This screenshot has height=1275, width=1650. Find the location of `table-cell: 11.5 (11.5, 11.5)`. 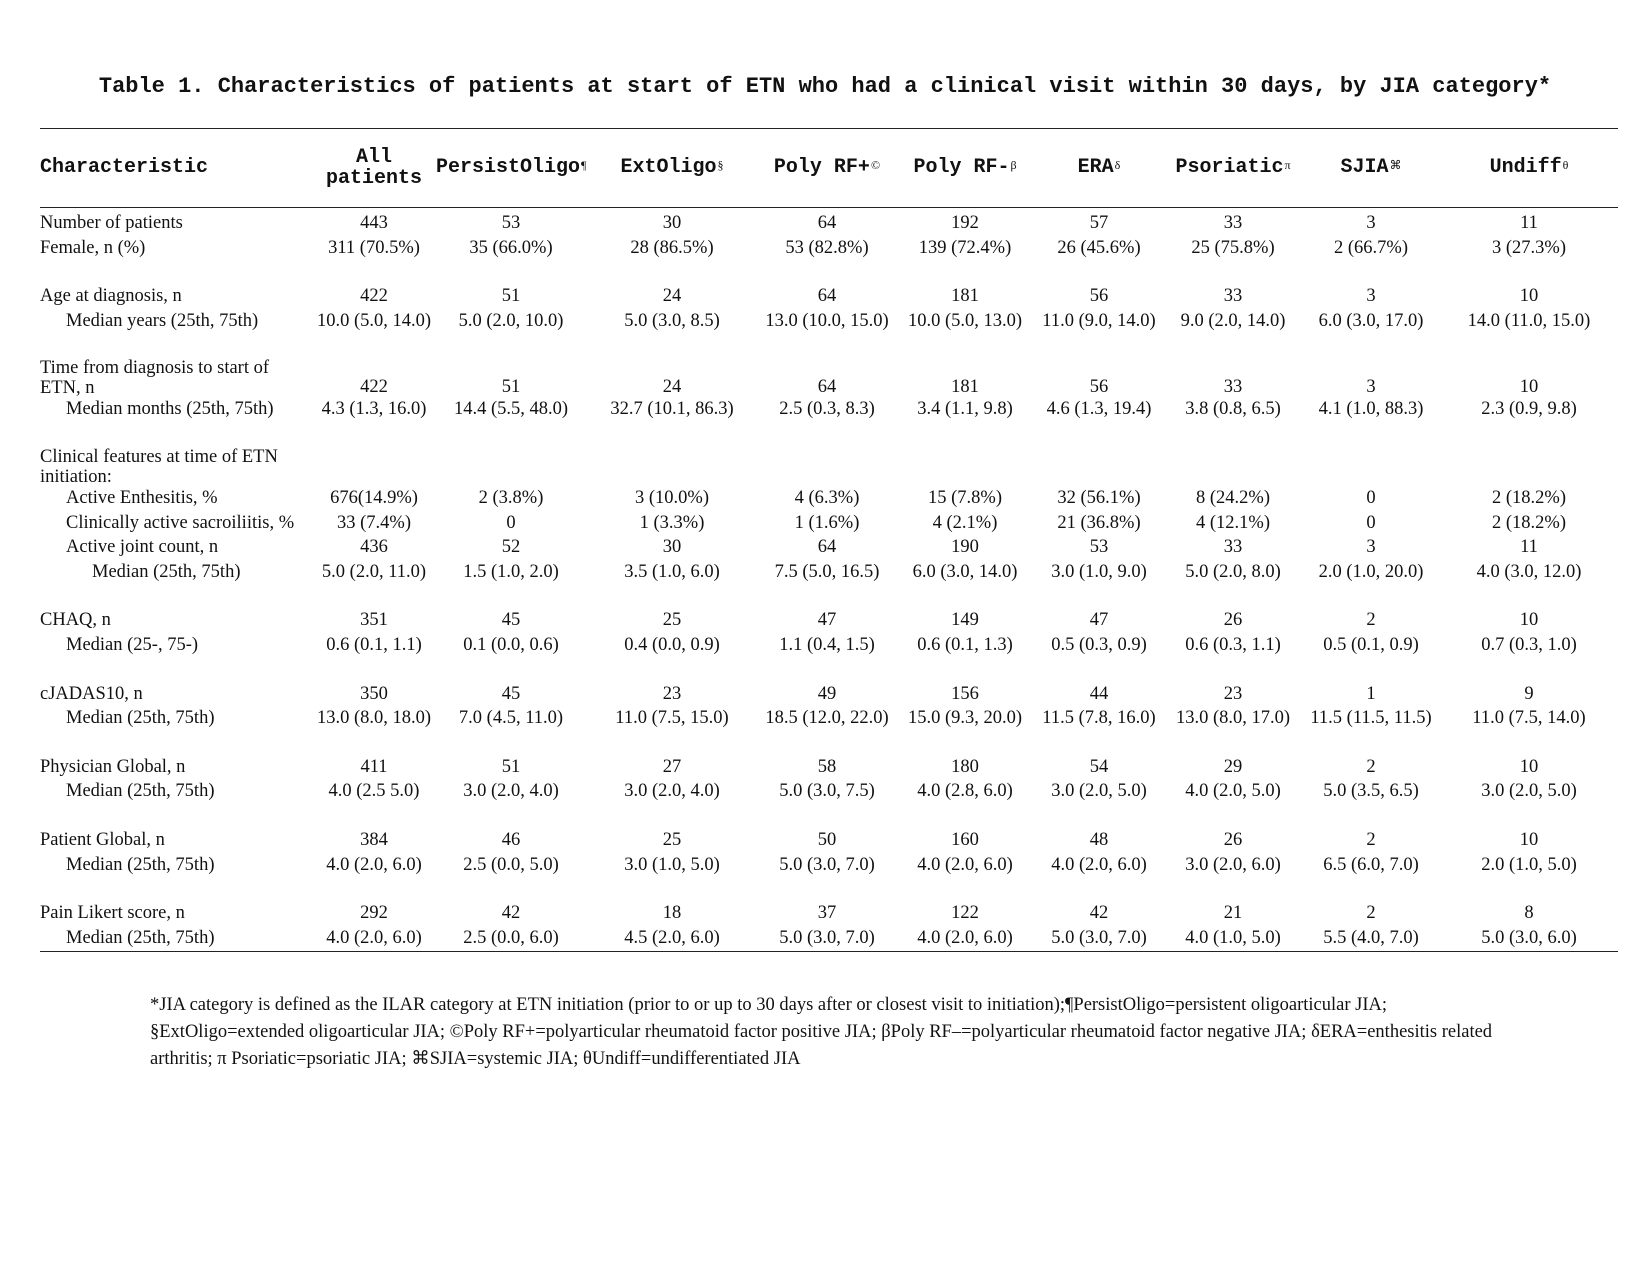

table-cell: 11.5 (11.5, 11.5) is located at coordinates (1371, 718).